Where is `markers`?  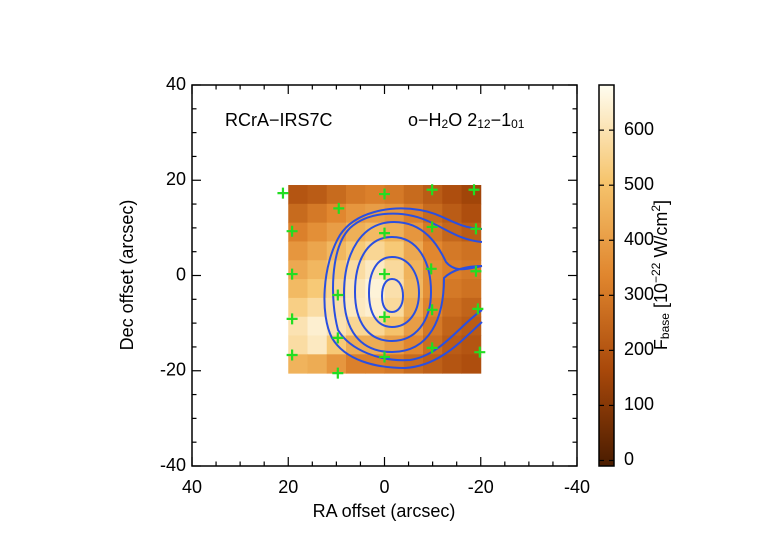
markers is located at coordinates (381, 281).